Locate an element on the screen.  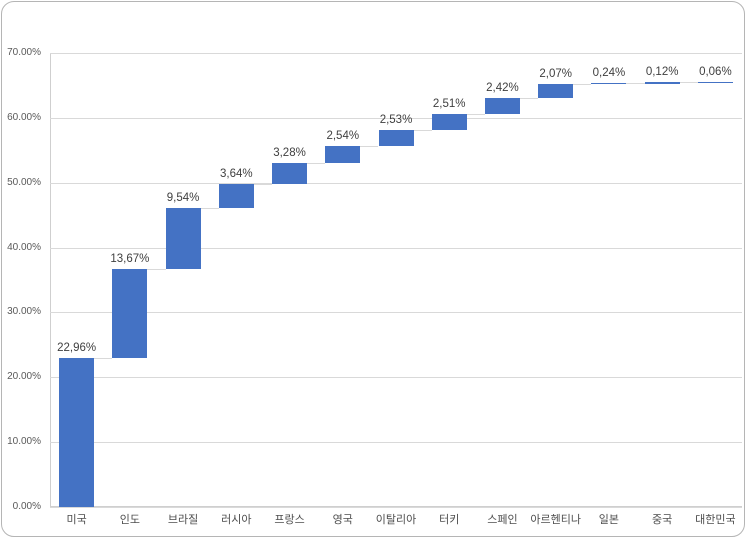
bar-data-label: 2,07% is located at coordinates (555, 74).